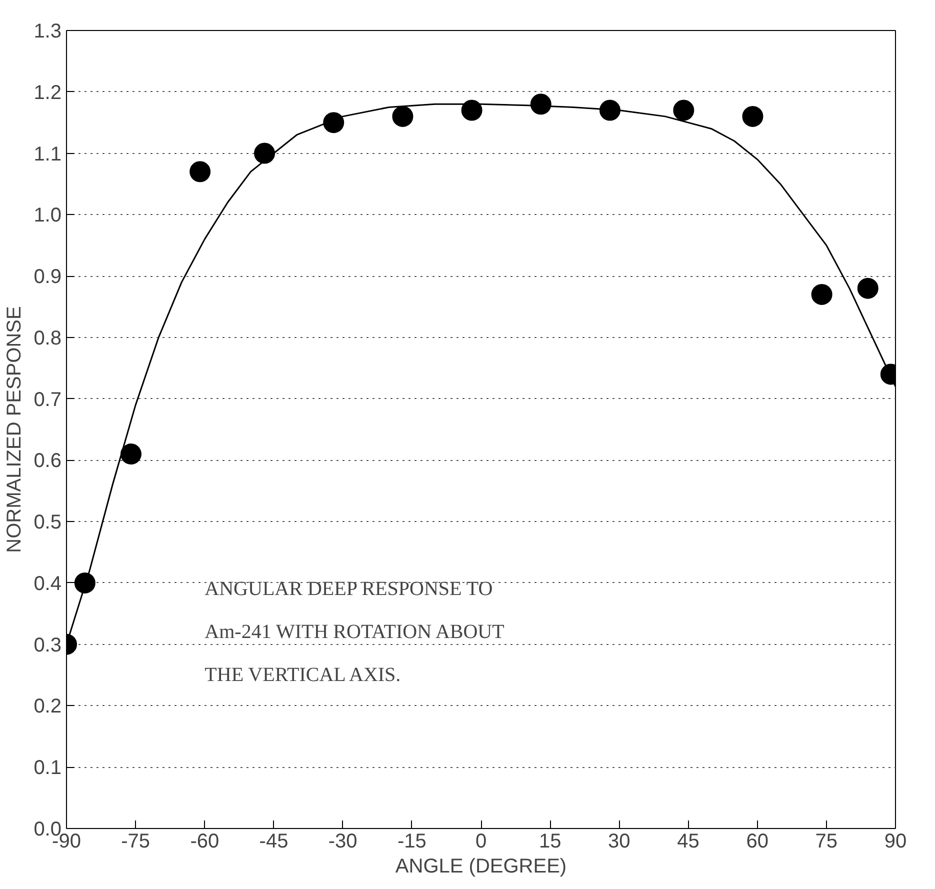 The height and width of the screenshot is (889, 935). I want to click on y-tick-label: 0.5, so click(48, 523).